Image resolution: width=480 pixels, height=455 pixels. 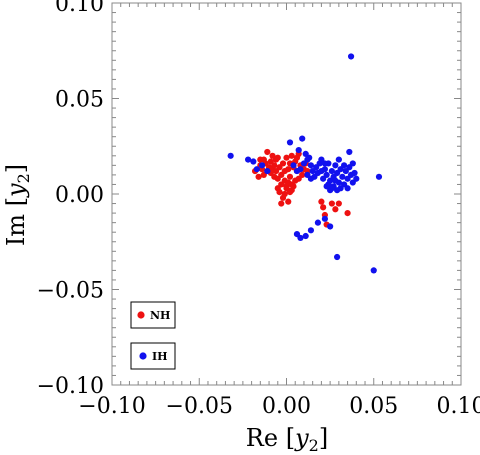 I want to click on y-tick-labels: 0.10 0.05 0.00 −0.05 −0.10, so click(x=70, y=199).